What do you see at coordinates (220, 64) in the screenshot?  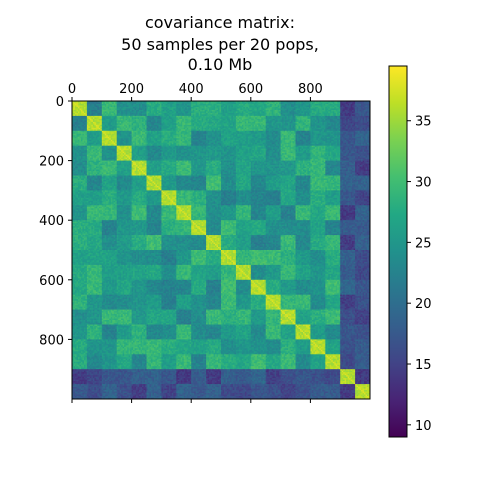 I see `title-line-3: 0.10 Mb` at bounding box center [220, 64].